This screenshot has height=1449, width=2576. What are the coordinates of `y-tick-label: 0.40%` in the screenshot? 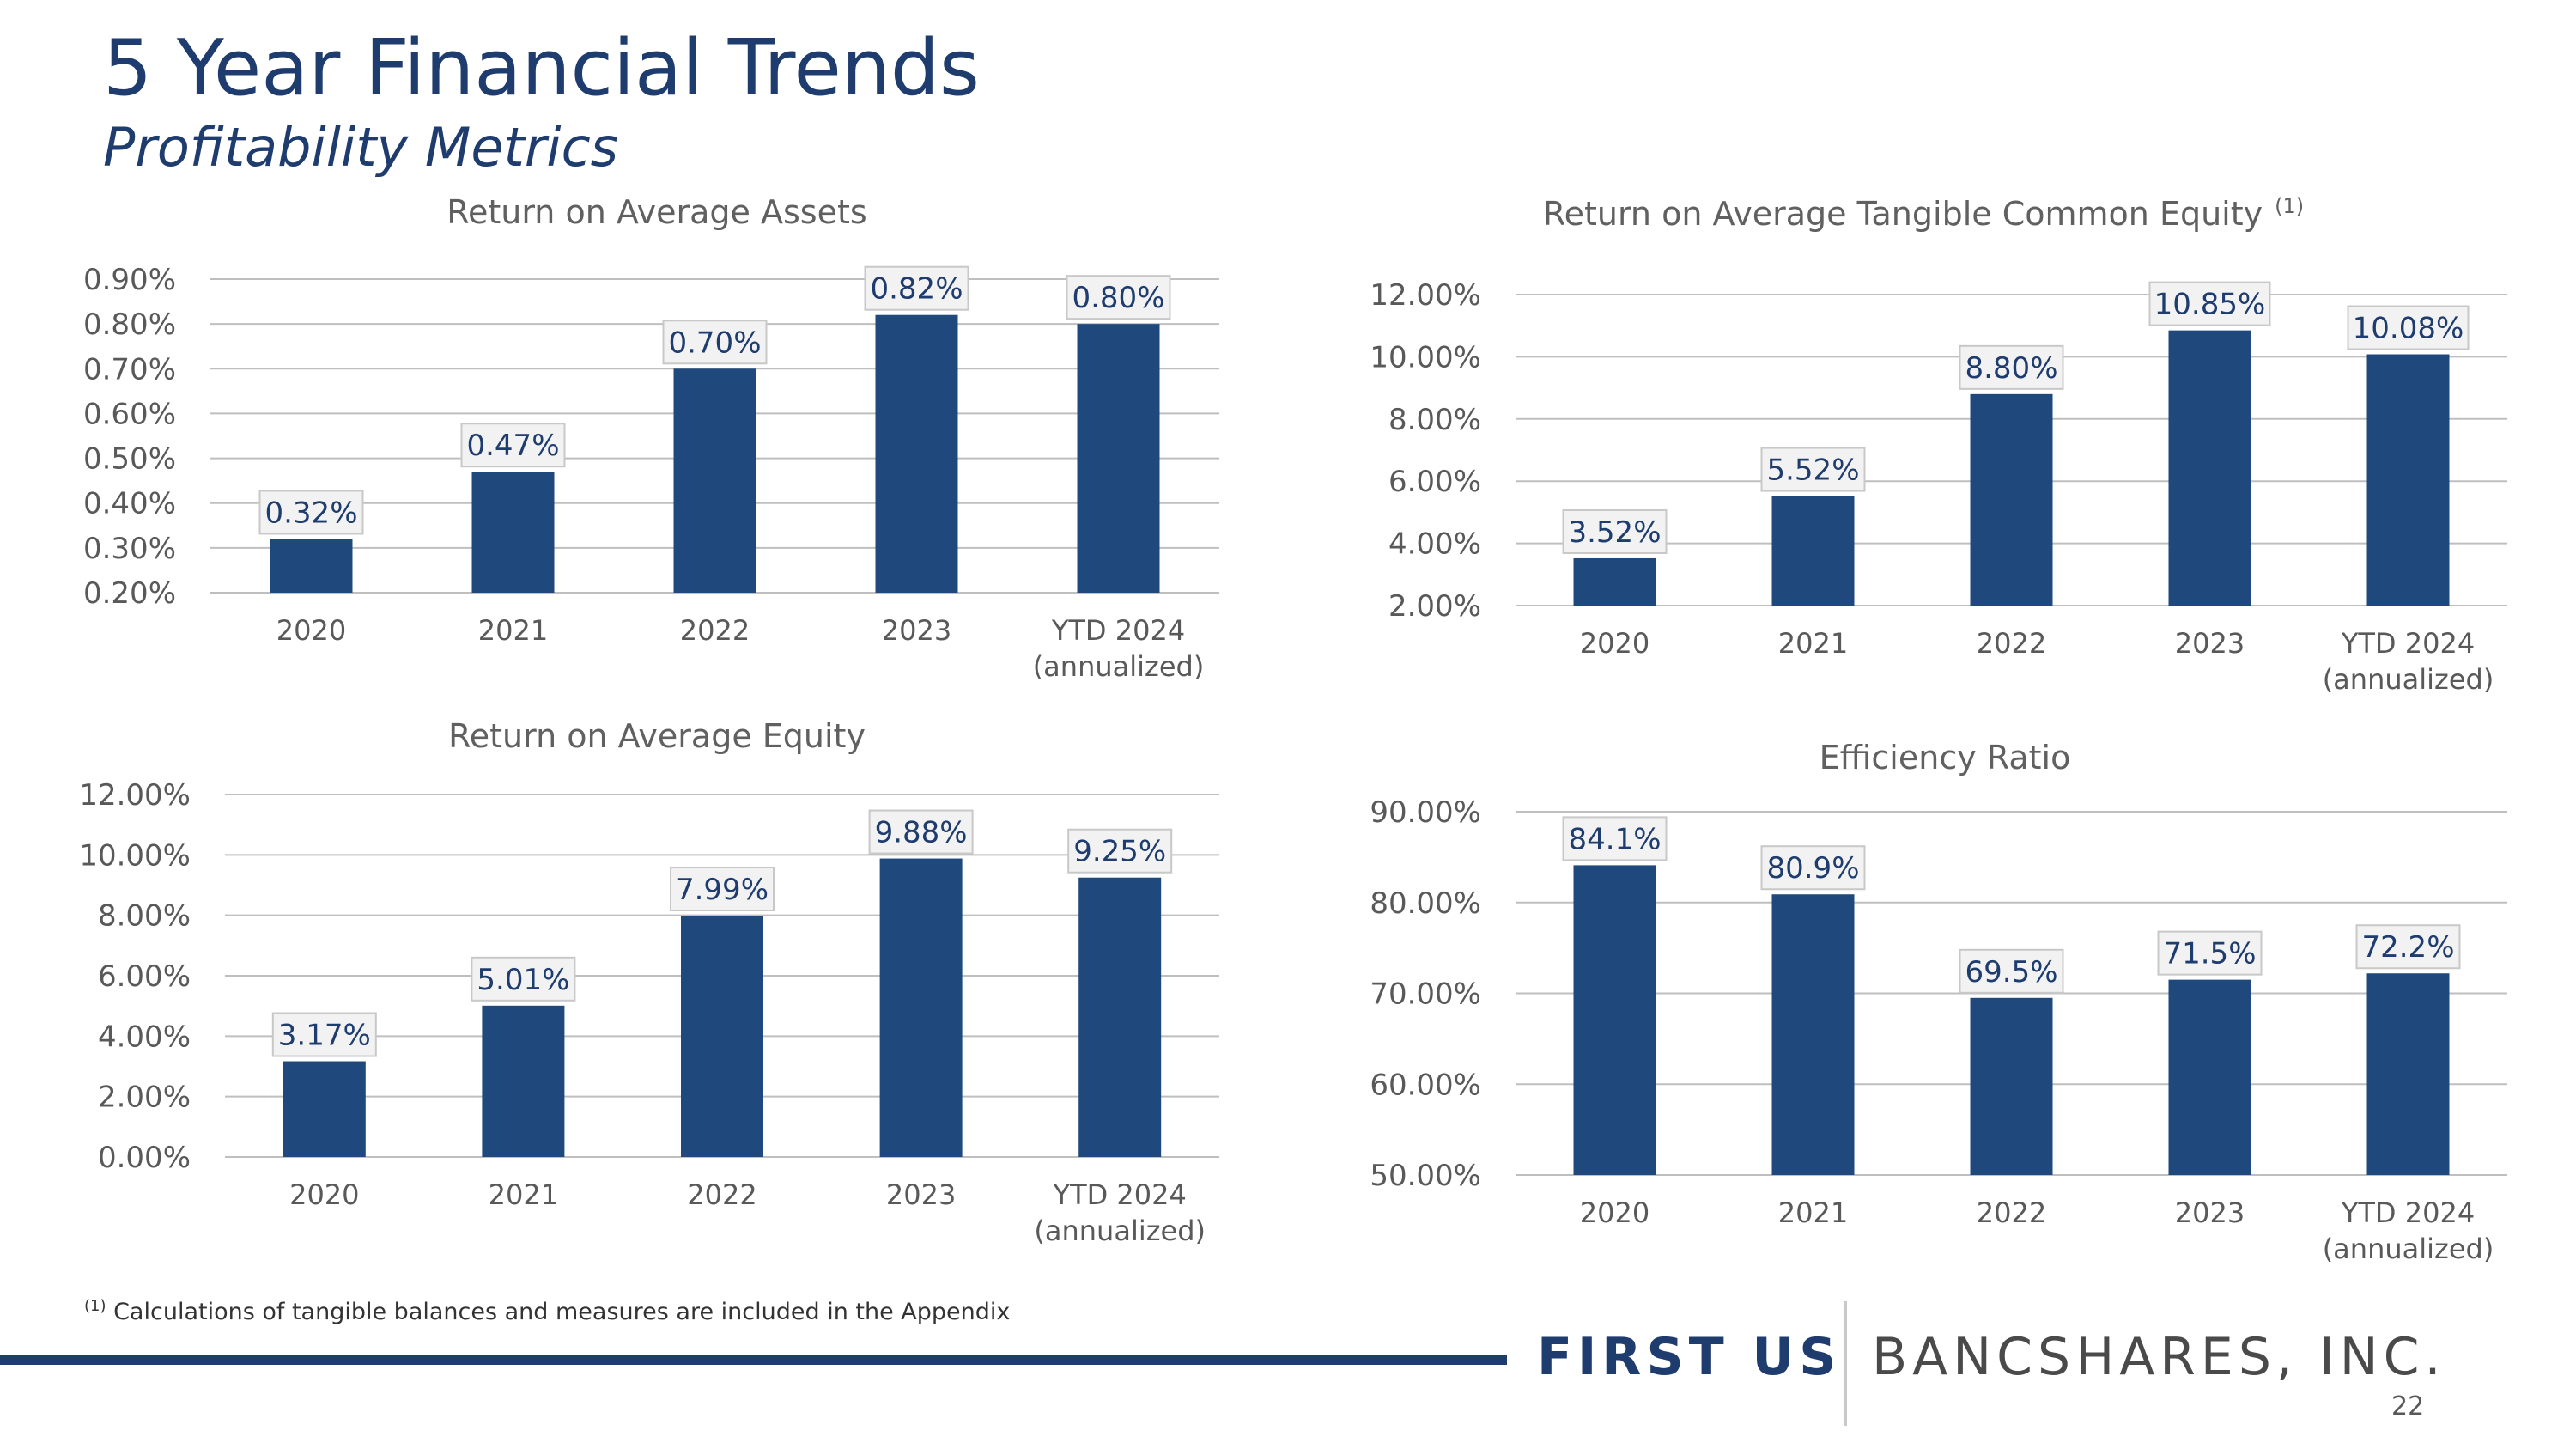 It's located at (129, 504).